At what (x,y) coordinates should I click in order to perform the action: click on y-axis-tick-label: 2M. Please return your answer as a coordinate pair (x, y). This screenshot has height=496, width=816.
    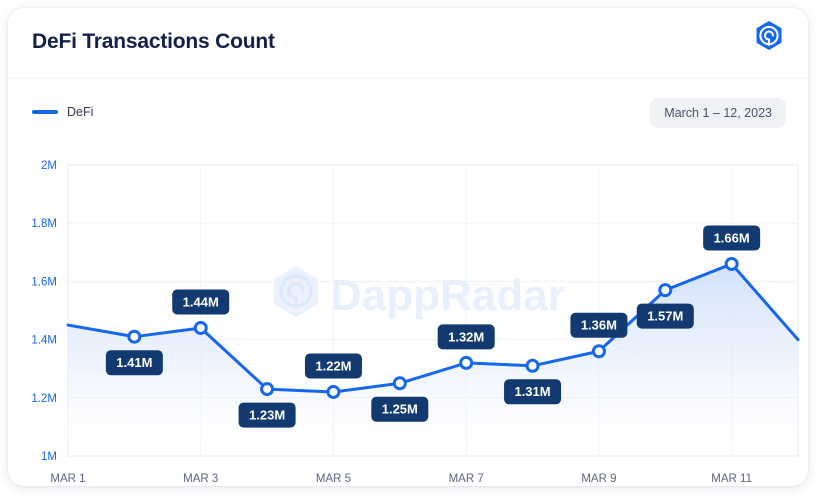
    Looking at the image, I should click on (49, 166).